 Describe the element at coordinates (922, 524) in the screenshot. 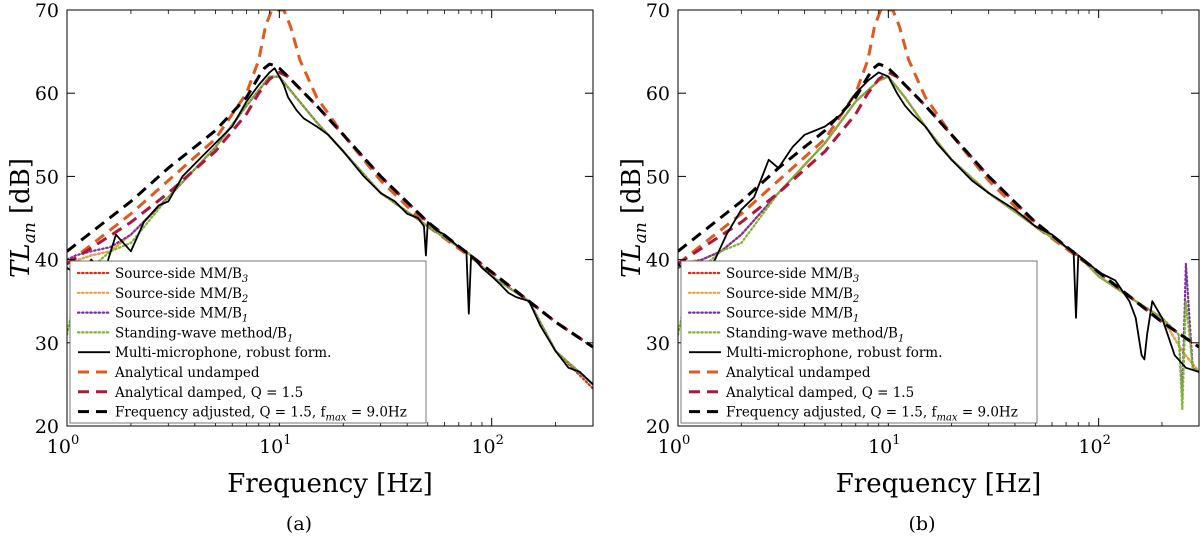

I see `panel-caption: (b)` at that location.